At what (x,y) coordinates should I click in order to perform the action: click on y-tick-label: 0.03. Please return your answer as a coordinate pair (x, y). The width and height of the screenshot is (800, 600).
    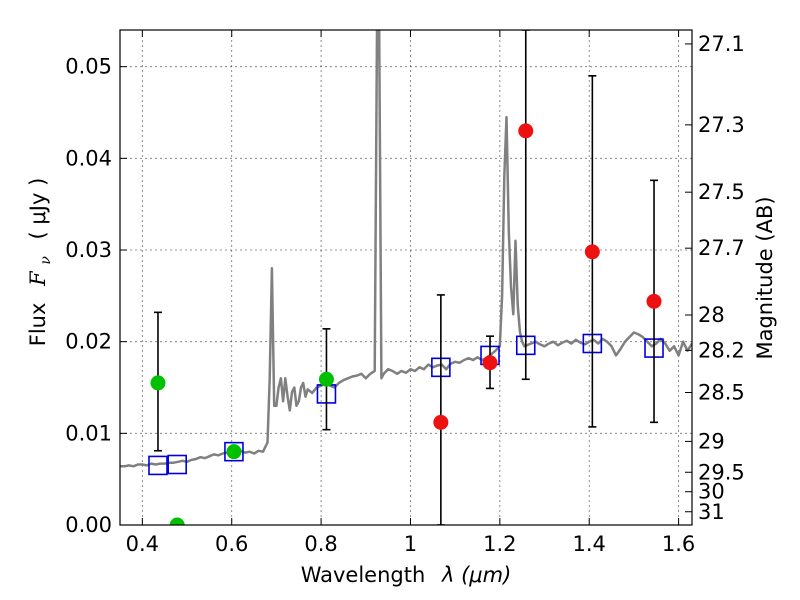
    Looking at the image, I should click on (88, 250).